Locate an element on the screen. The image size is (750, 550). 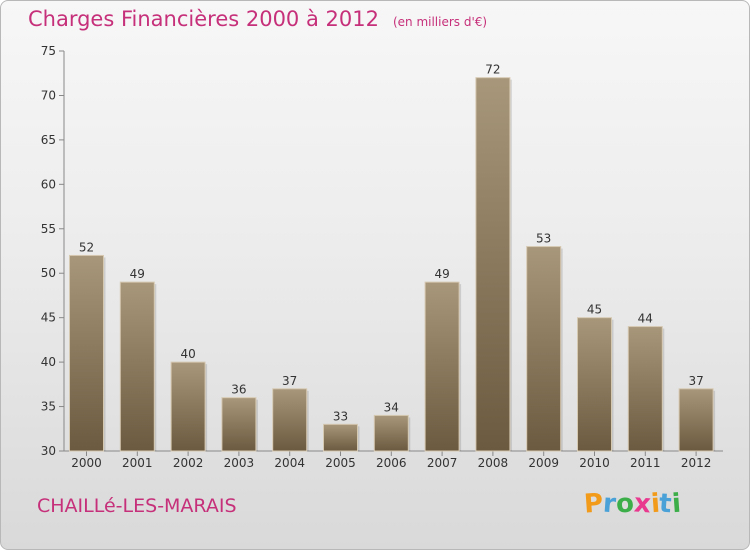
x-tick-label: 2011 is located at coordinates (645, 463).